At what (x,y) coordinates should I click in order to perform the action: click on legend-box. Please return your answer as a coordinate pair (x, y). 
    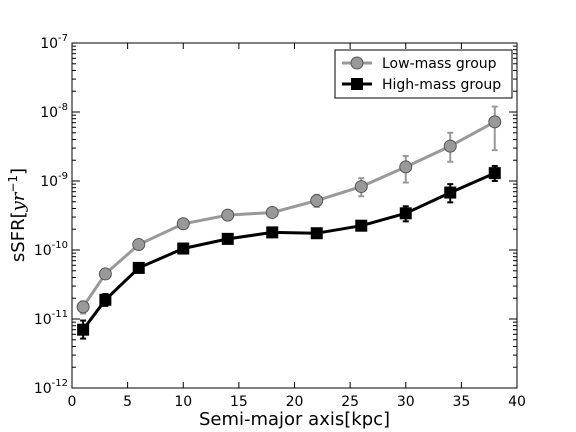
    Looking at the image, I should click on (423, 74).